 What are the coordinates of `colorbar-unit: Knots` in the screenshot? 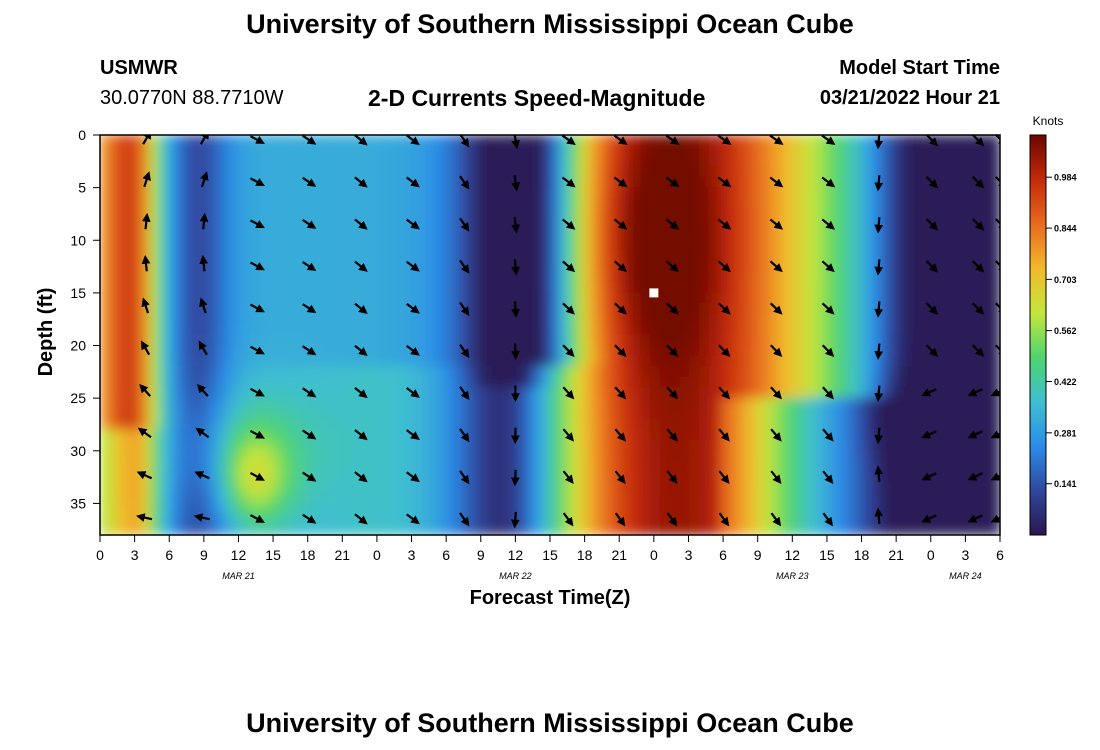 It's located at (1048, 121).